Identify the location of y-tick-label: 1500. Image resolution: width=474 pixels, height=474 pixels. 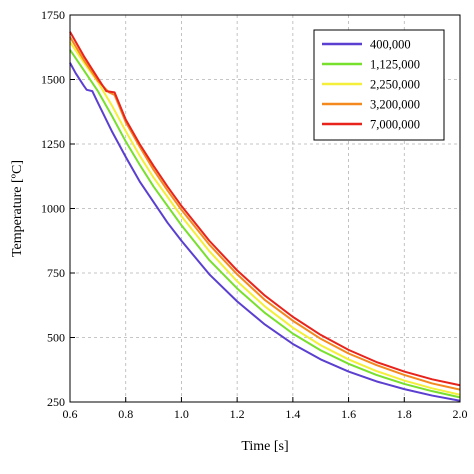
(53, 80).